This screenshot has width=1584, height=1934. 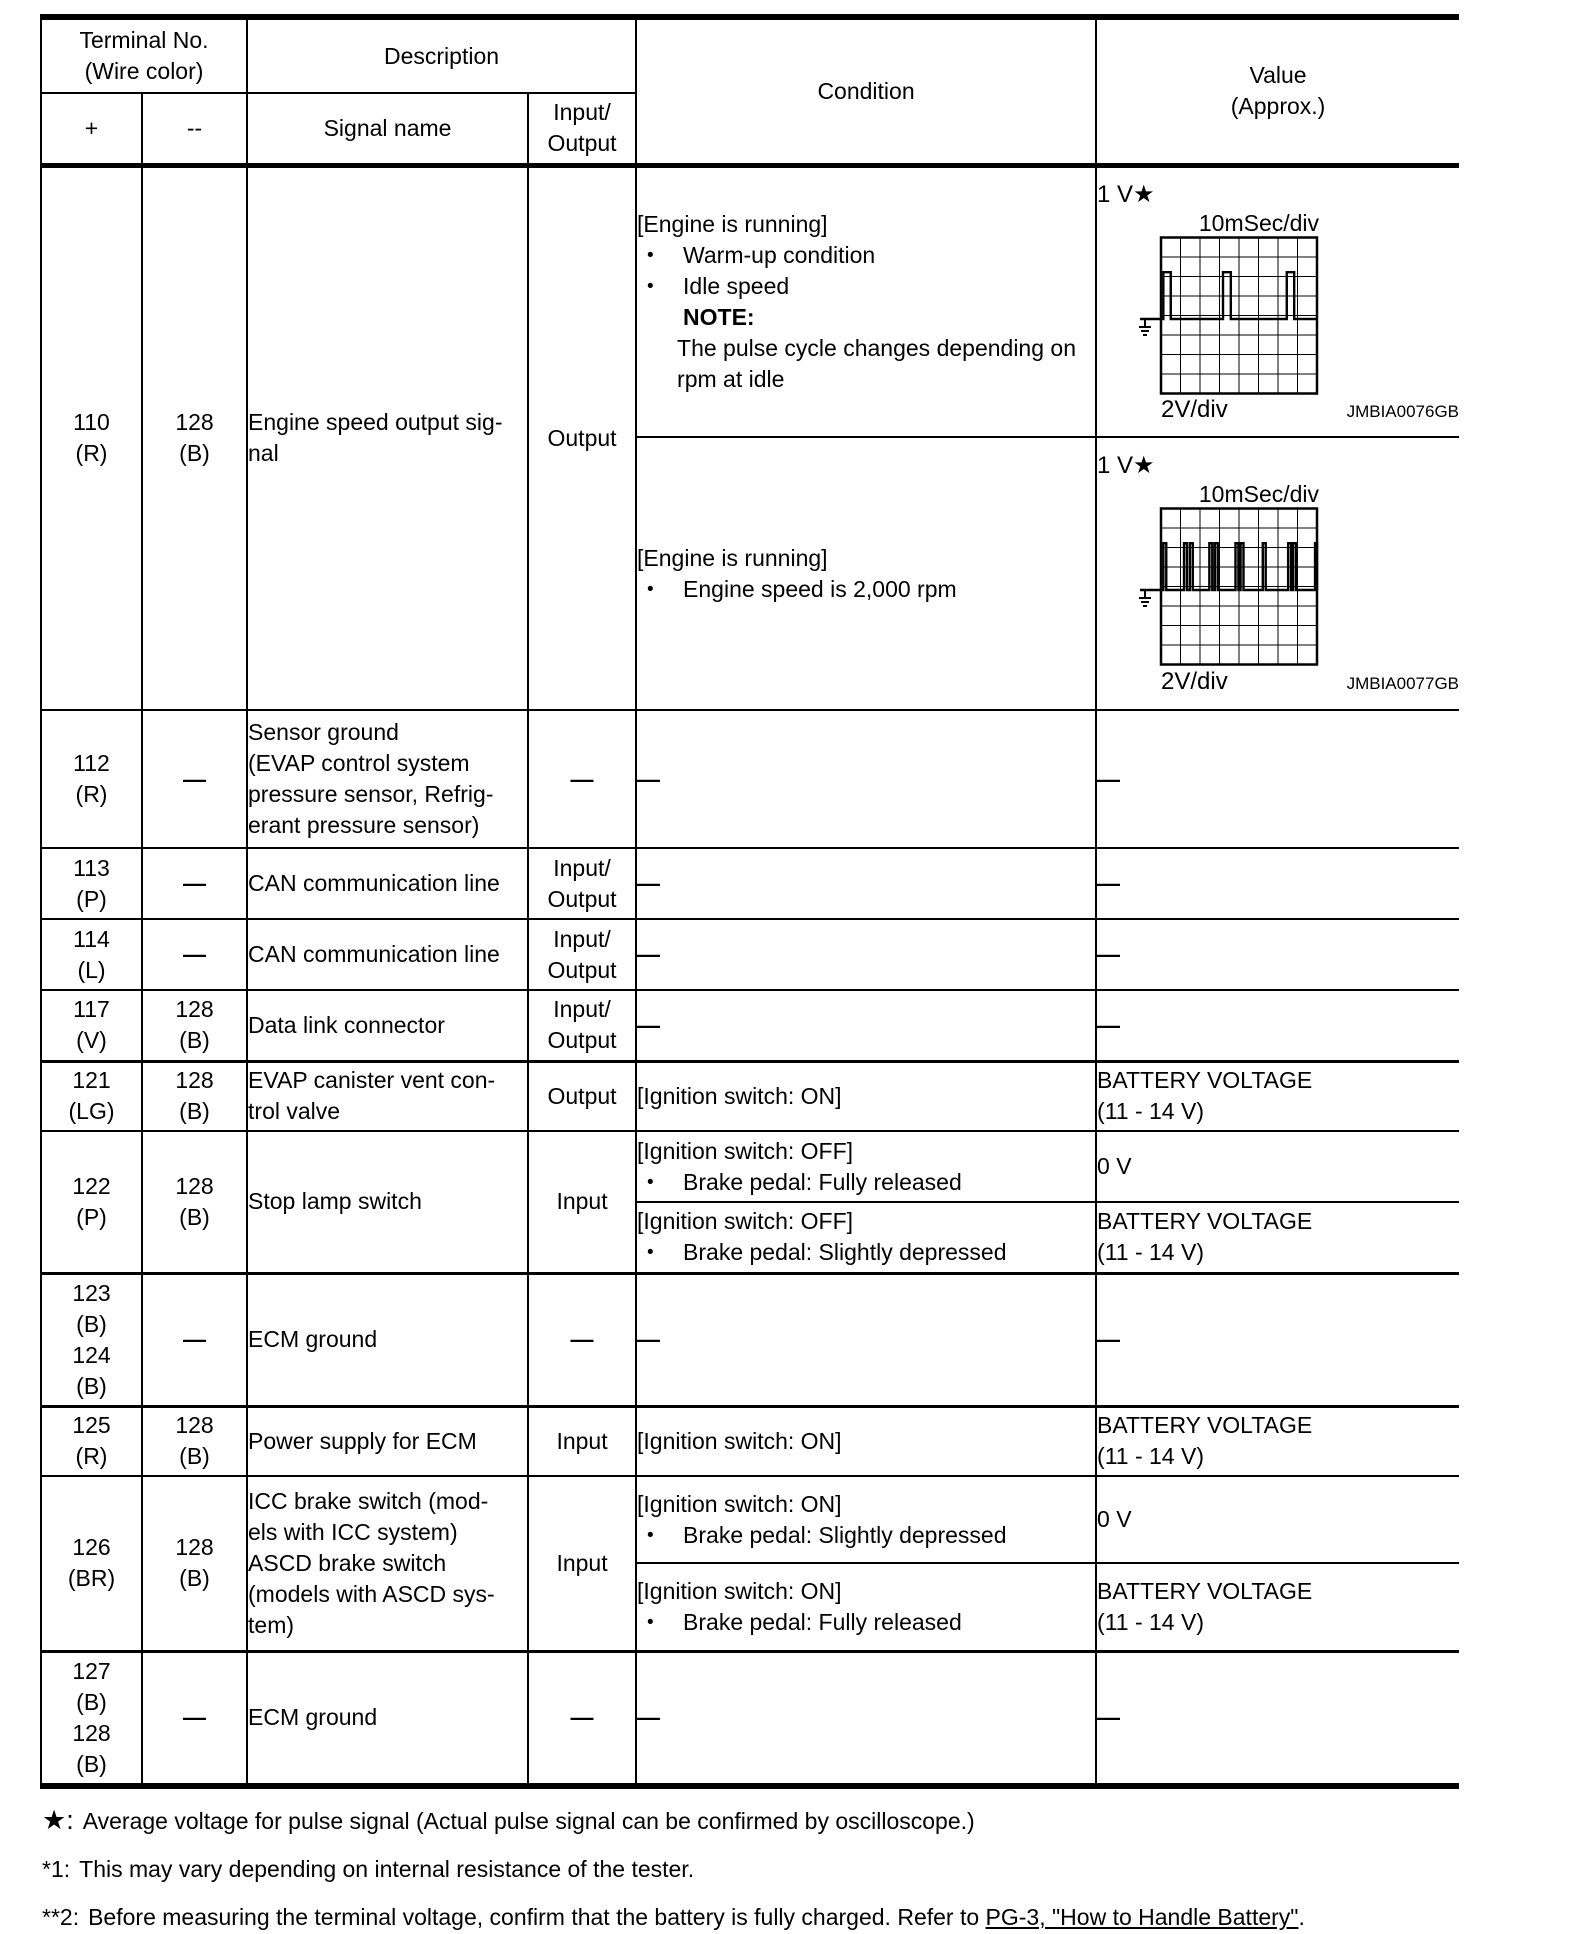 What do you see at coordinates (1277, 92) in the screenshot?
I see `header-value: Value (Approx.)` at bounding box center [1277, 92].